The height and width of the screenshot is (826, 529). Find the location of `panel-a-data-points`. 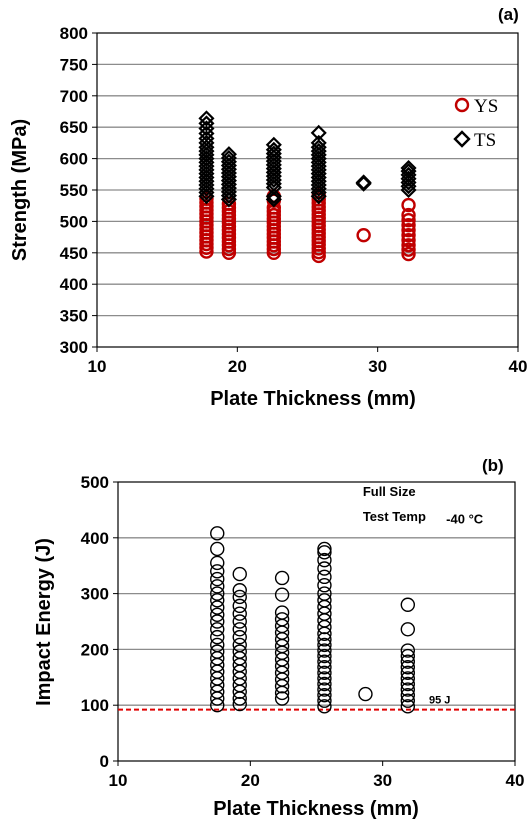

panel-a-data-points is located at coordinates (307, 187).